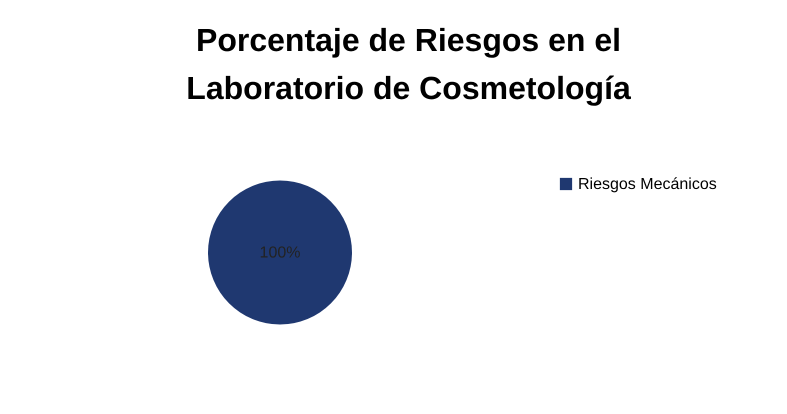 Image resolution: width=787 pixels, height=414 pixels. I want to click on legend-label: Riesgos Mecánicos, so click(647, 184).